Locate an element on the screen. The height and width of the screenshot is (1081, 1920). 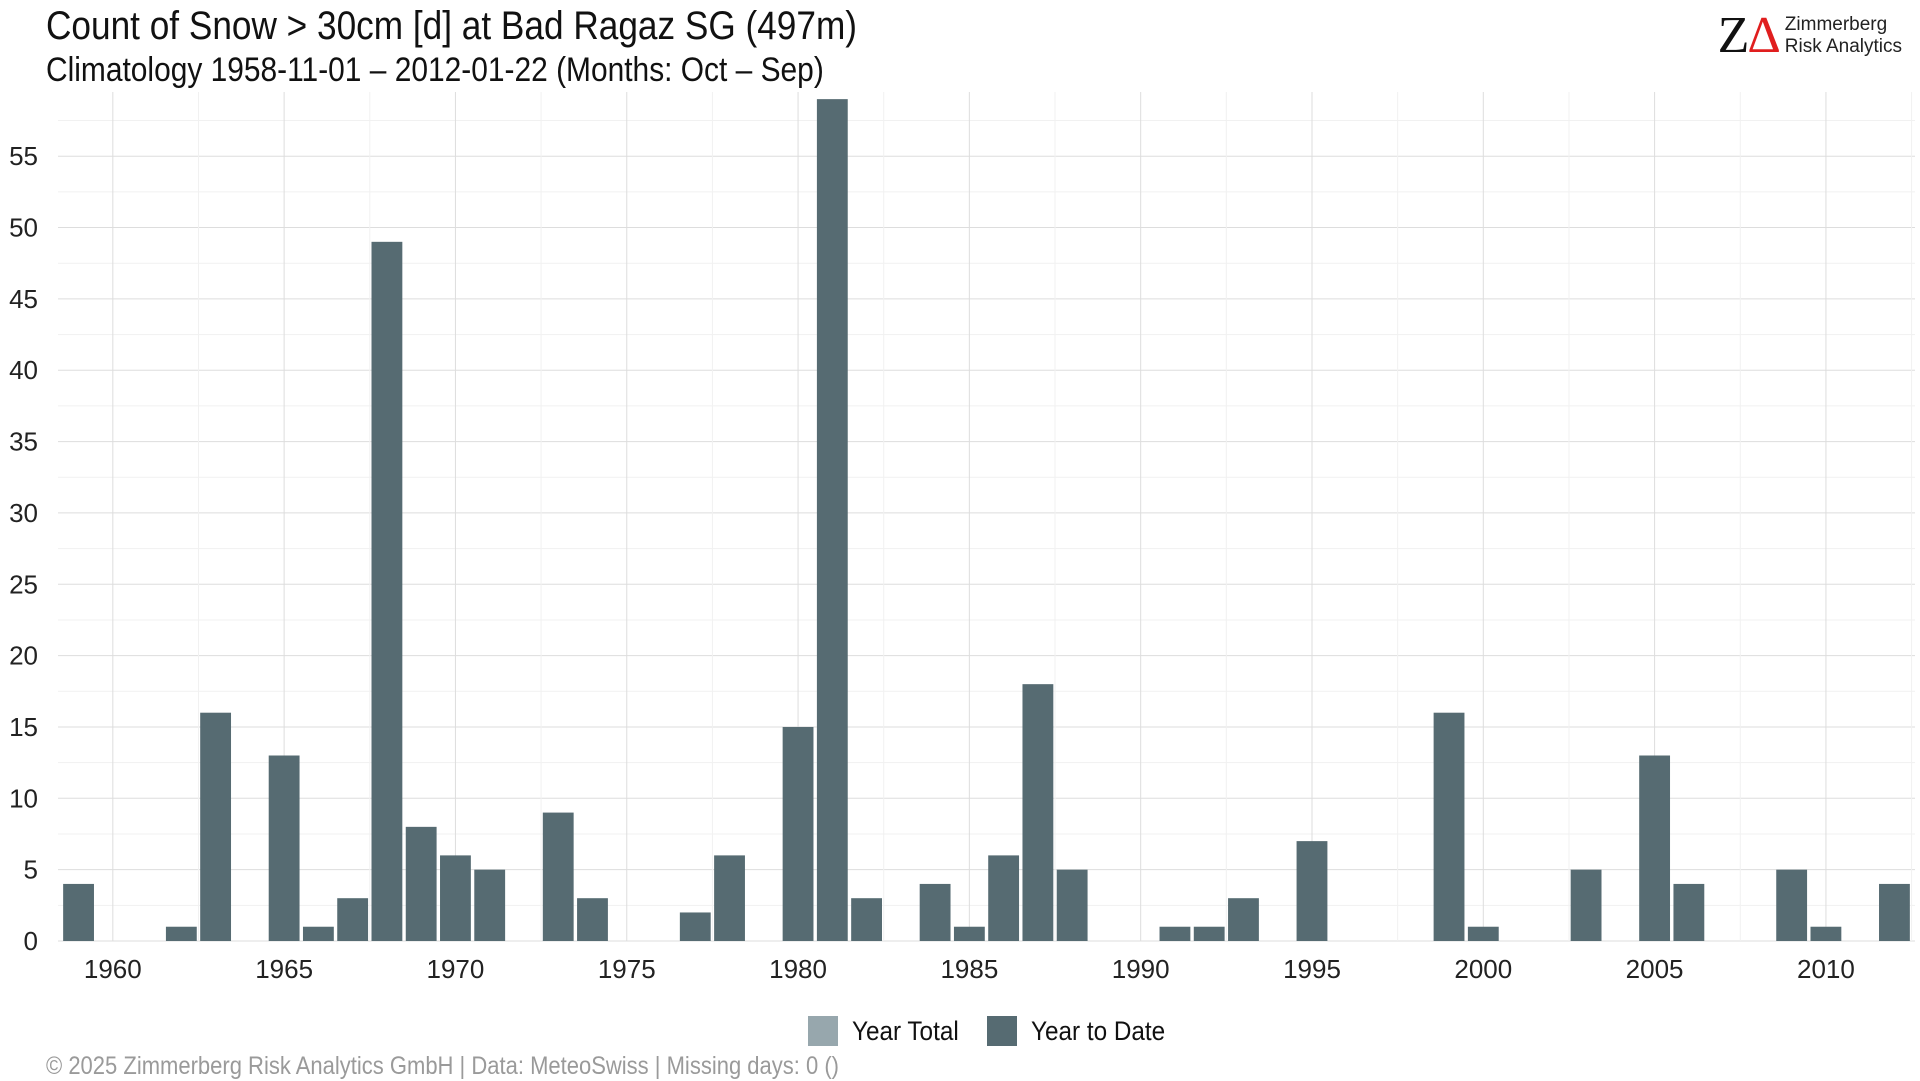
y-tick-label: 15 is located at coordinates (23, 727).